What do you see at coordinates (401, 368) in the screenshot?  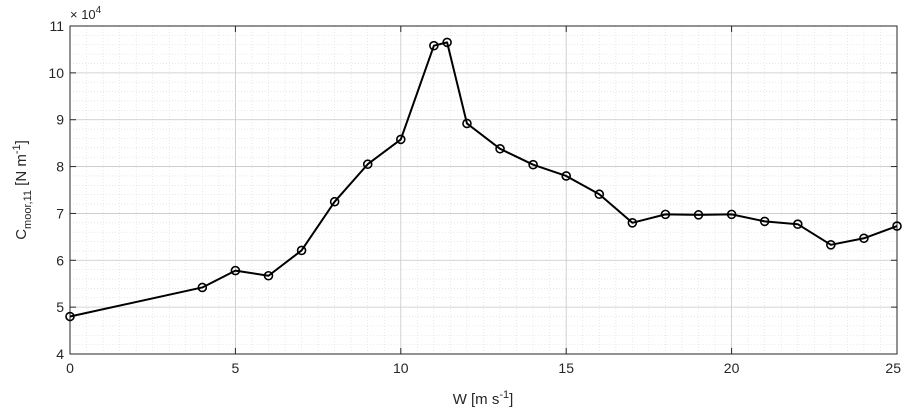 I see `x-tick-label: 10` at bounding box center [401, 368].